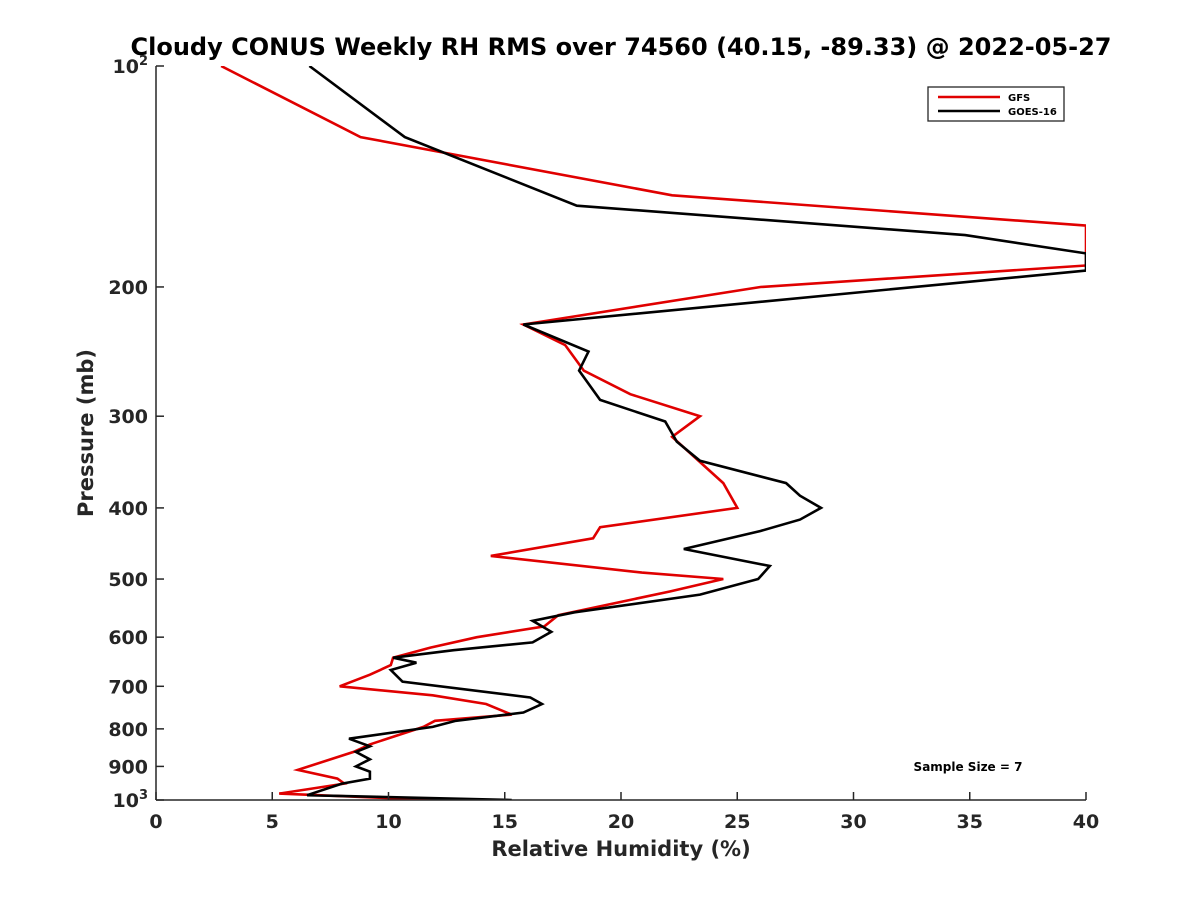 The width and height of the screenshot is (1200, 900). I want to click on x-tick-label: 0, so click(155, 822).